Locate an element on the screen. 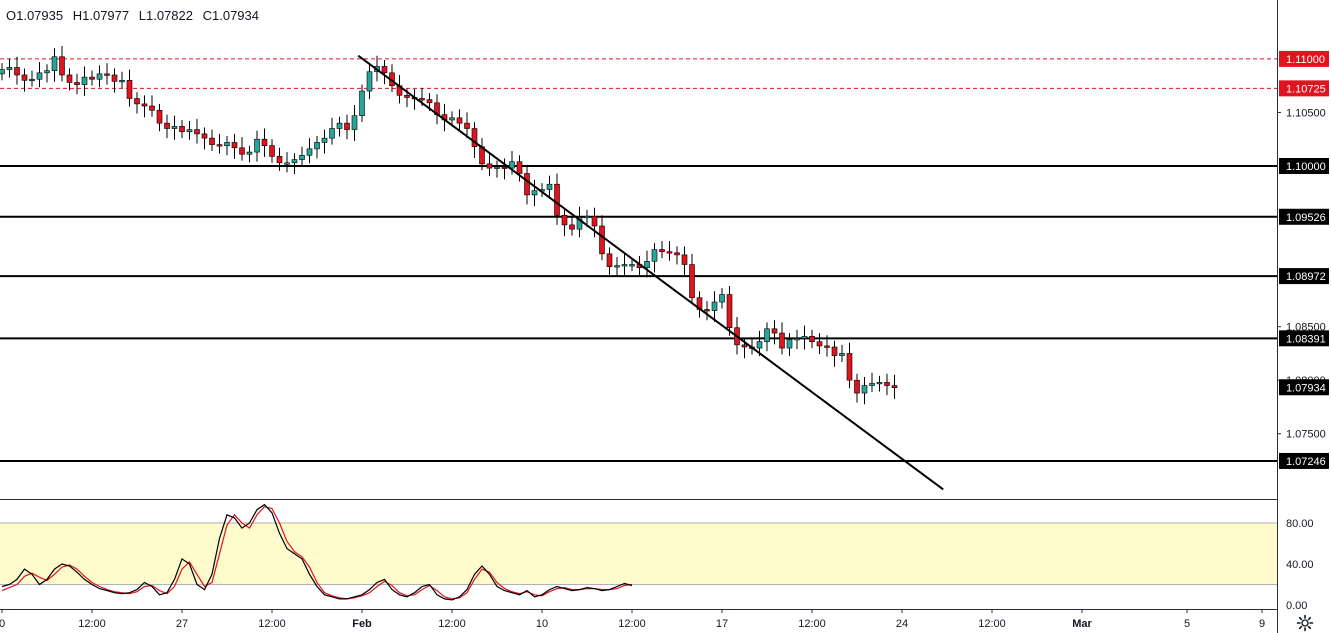 This screenshot has height=633, width=1331. stoch-tick-label: 0.00 is located at coordinates (1296, 606).